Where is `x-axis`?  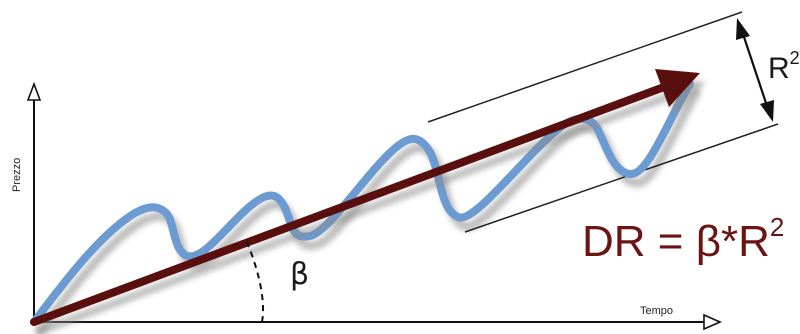 x-axis is located at coordinates (378, 322).